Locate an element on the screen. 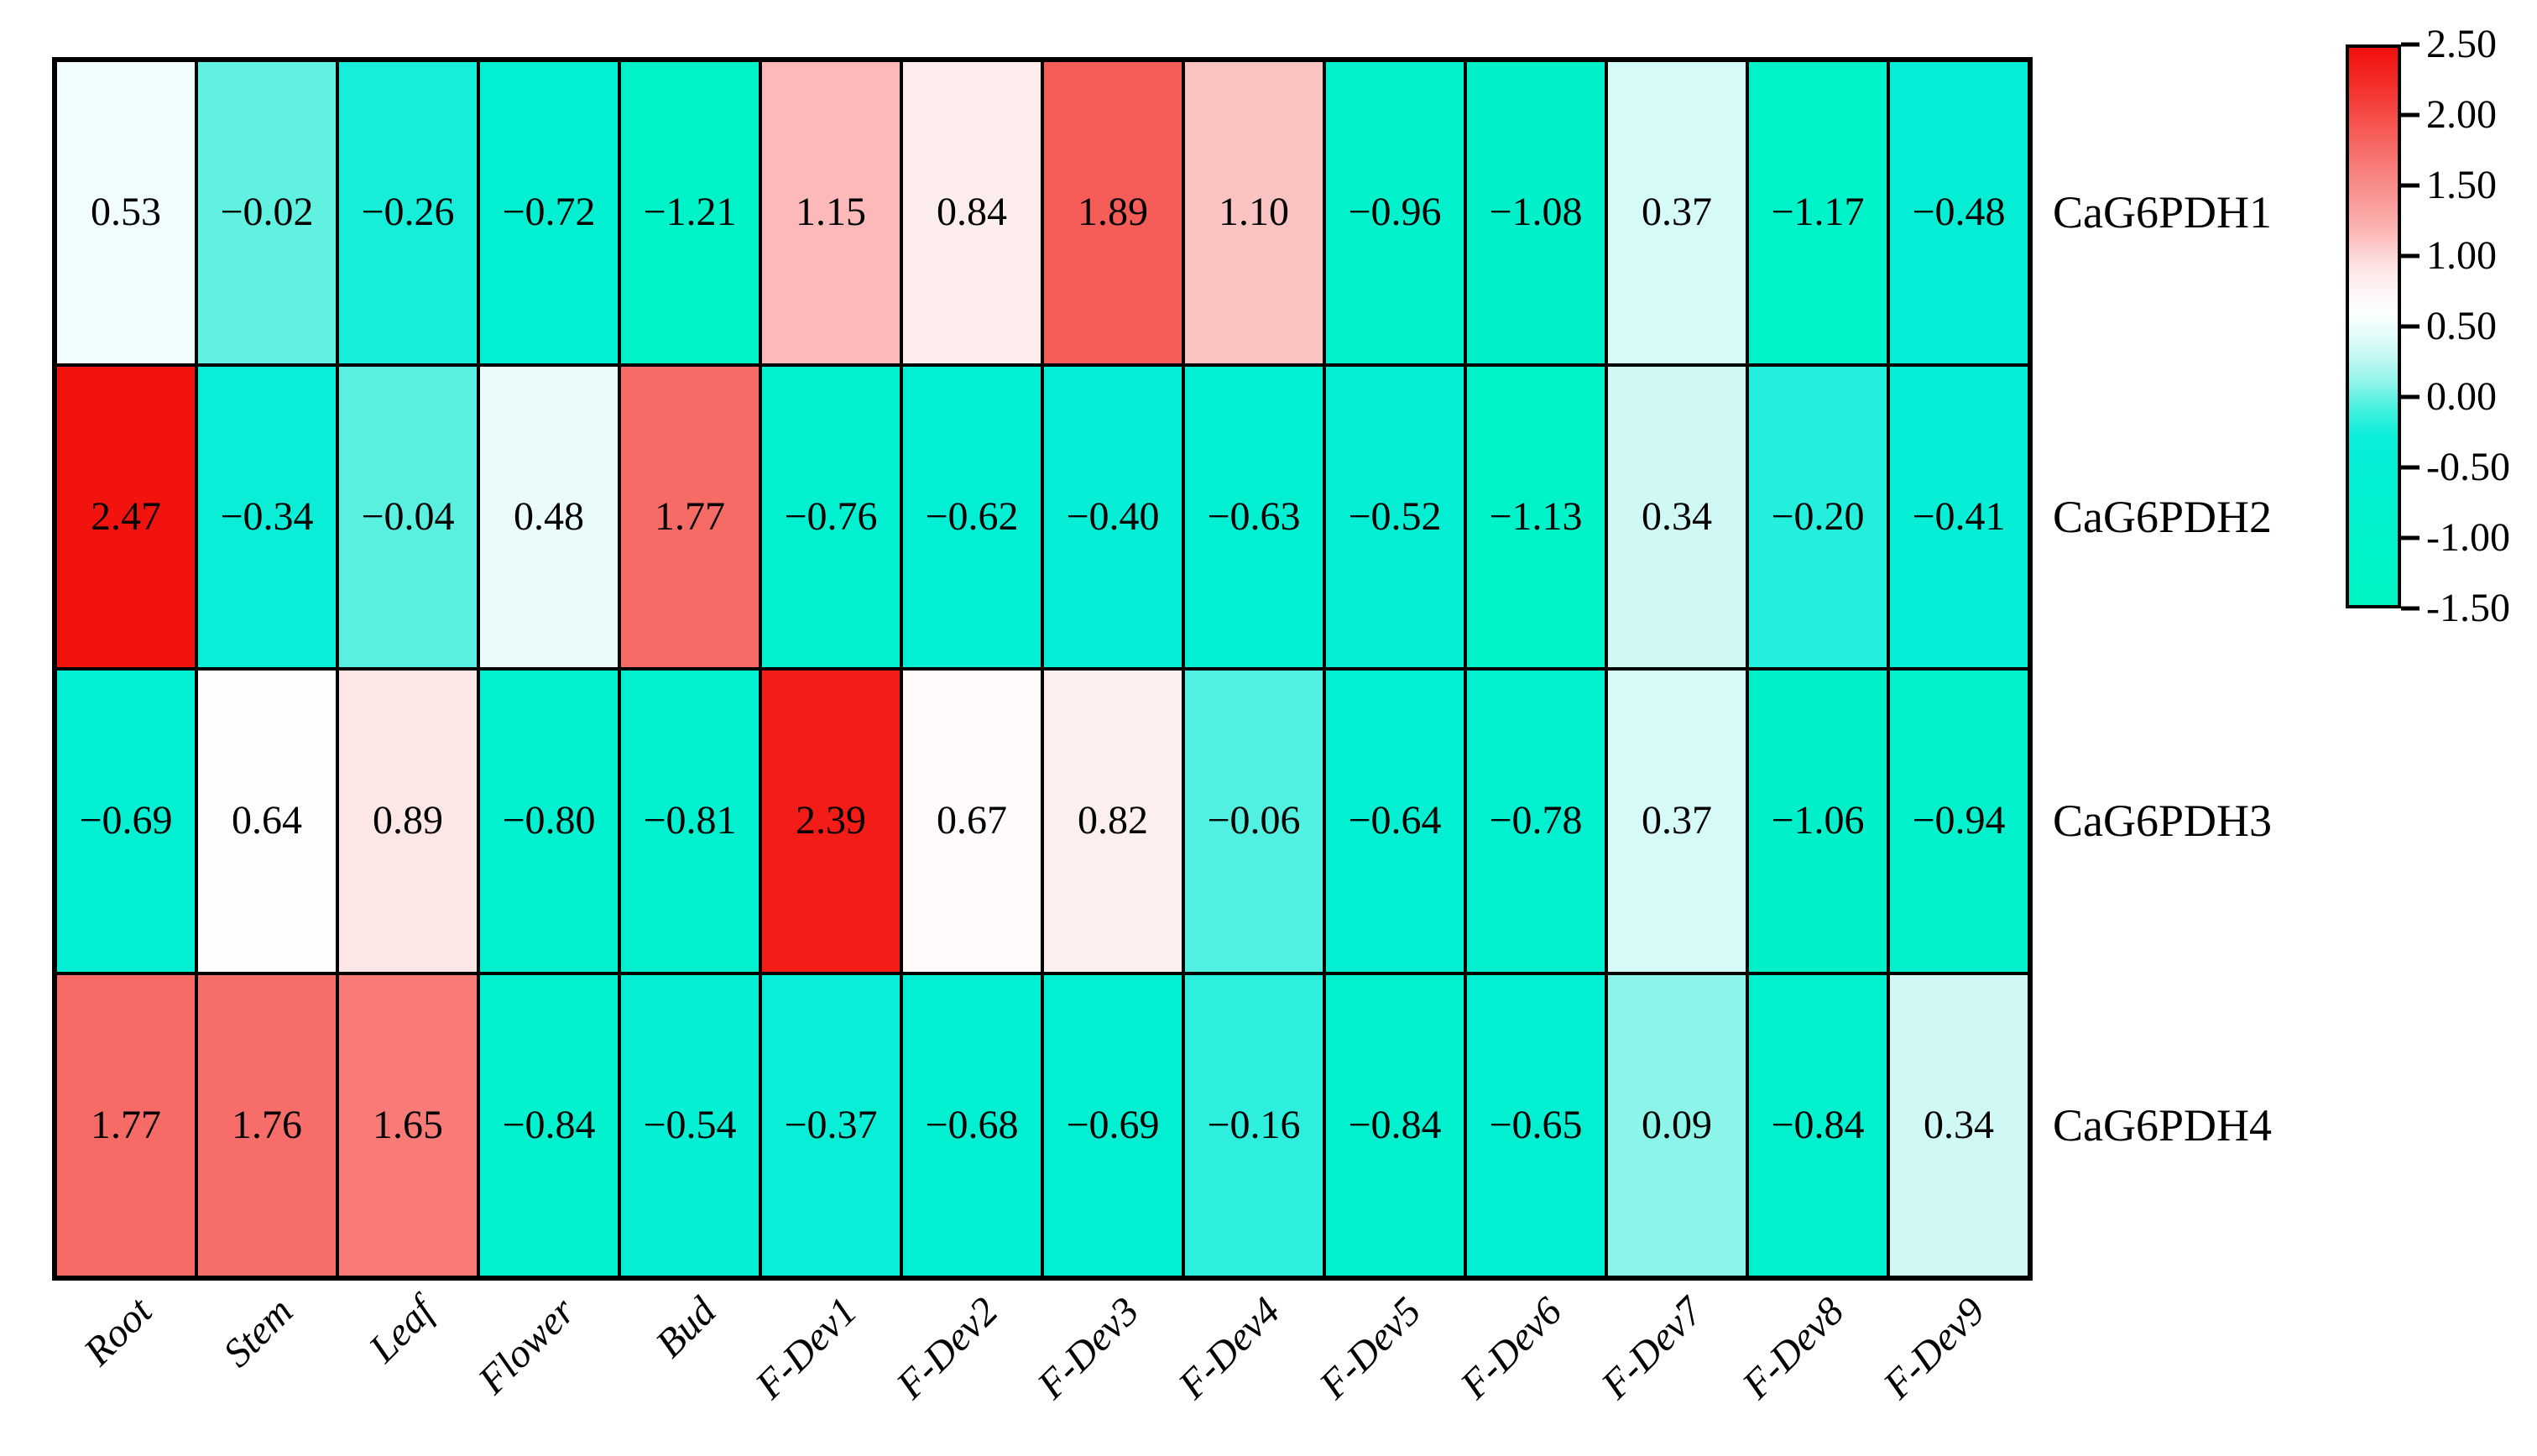  heatmap-cell: 0.89 is located at coordinates (408, 821).